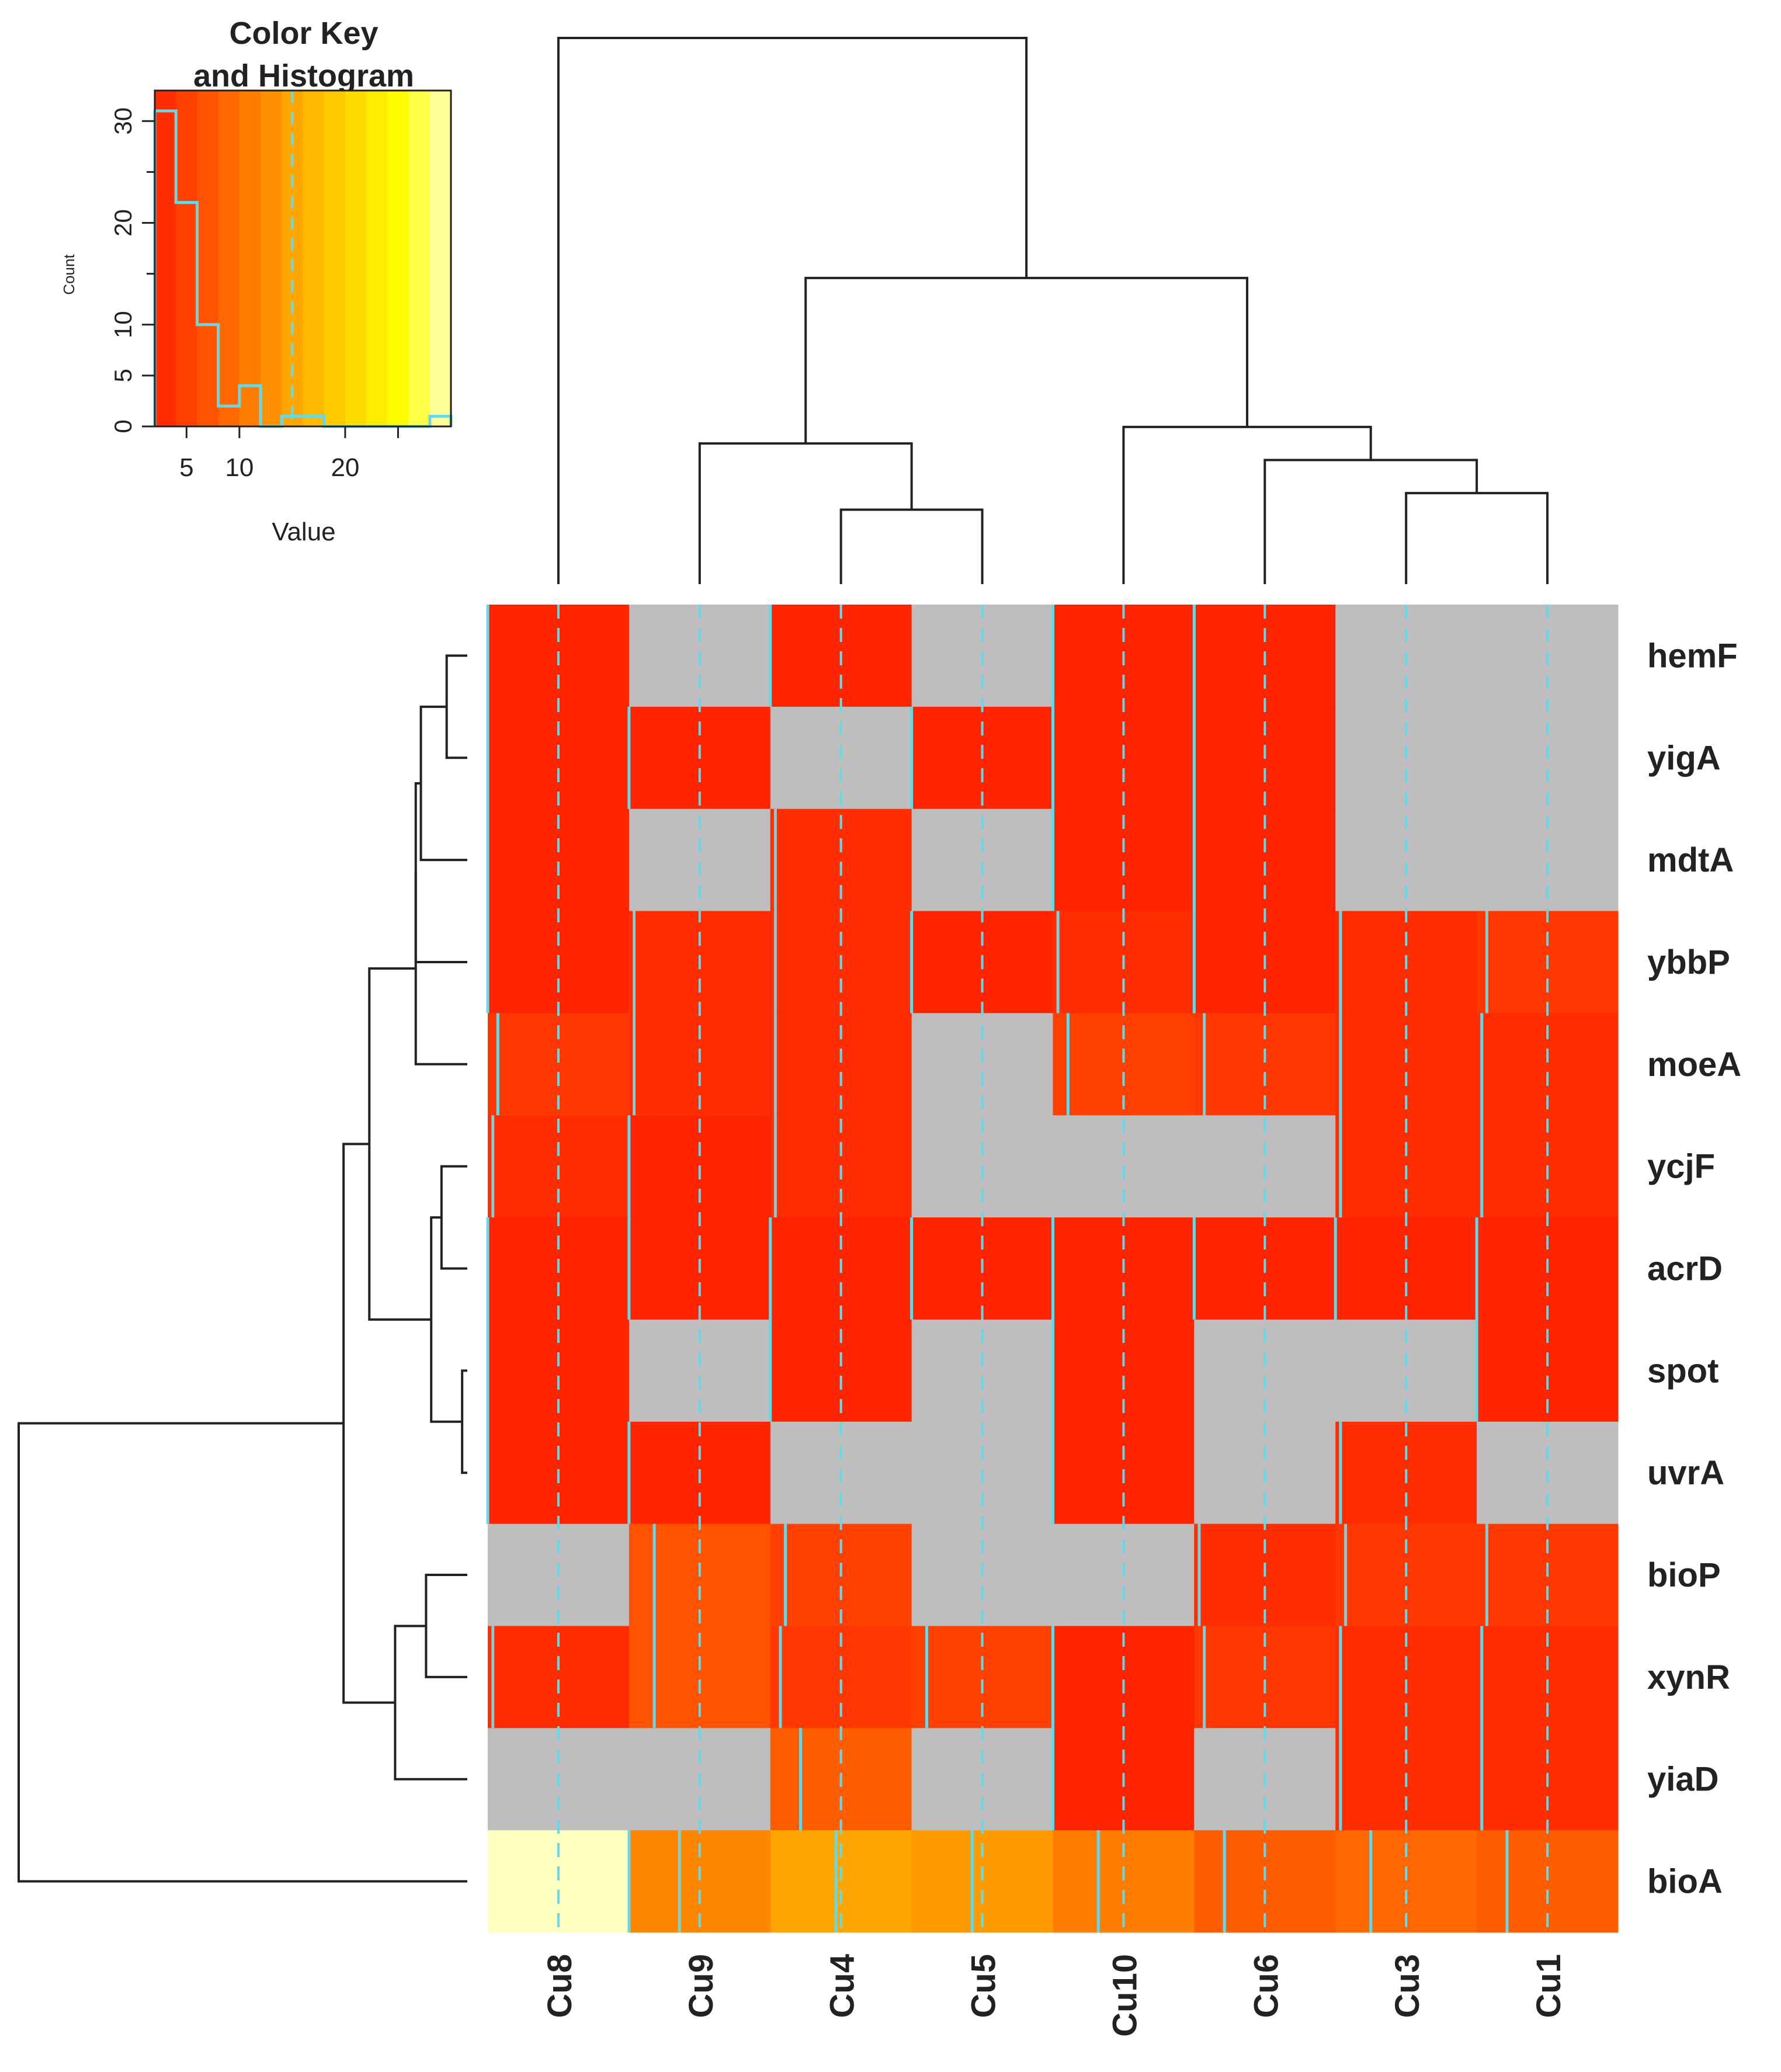 This screenshot has height=2072, width=1781. I want to click on column-dendrogram, so click(1053, 310).